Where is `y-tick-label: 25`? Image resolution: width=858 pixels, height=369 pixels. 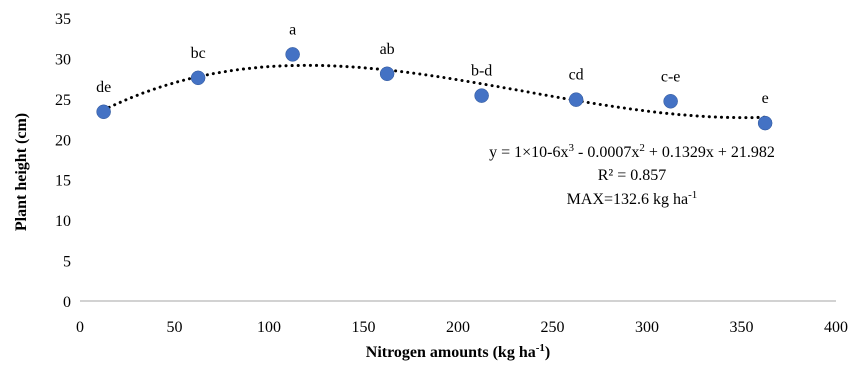
y-tick-label: 25 is located at coordinates (63, 100).